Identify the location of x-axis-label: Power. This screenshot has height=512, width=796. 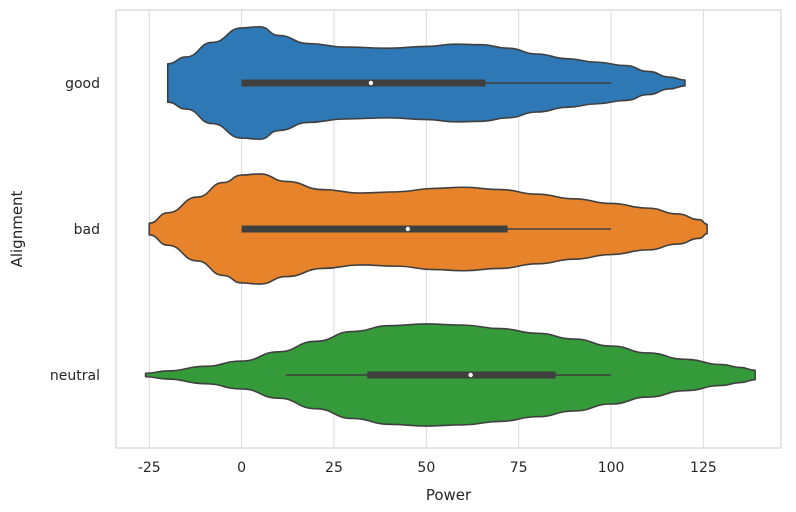
(449, 495).